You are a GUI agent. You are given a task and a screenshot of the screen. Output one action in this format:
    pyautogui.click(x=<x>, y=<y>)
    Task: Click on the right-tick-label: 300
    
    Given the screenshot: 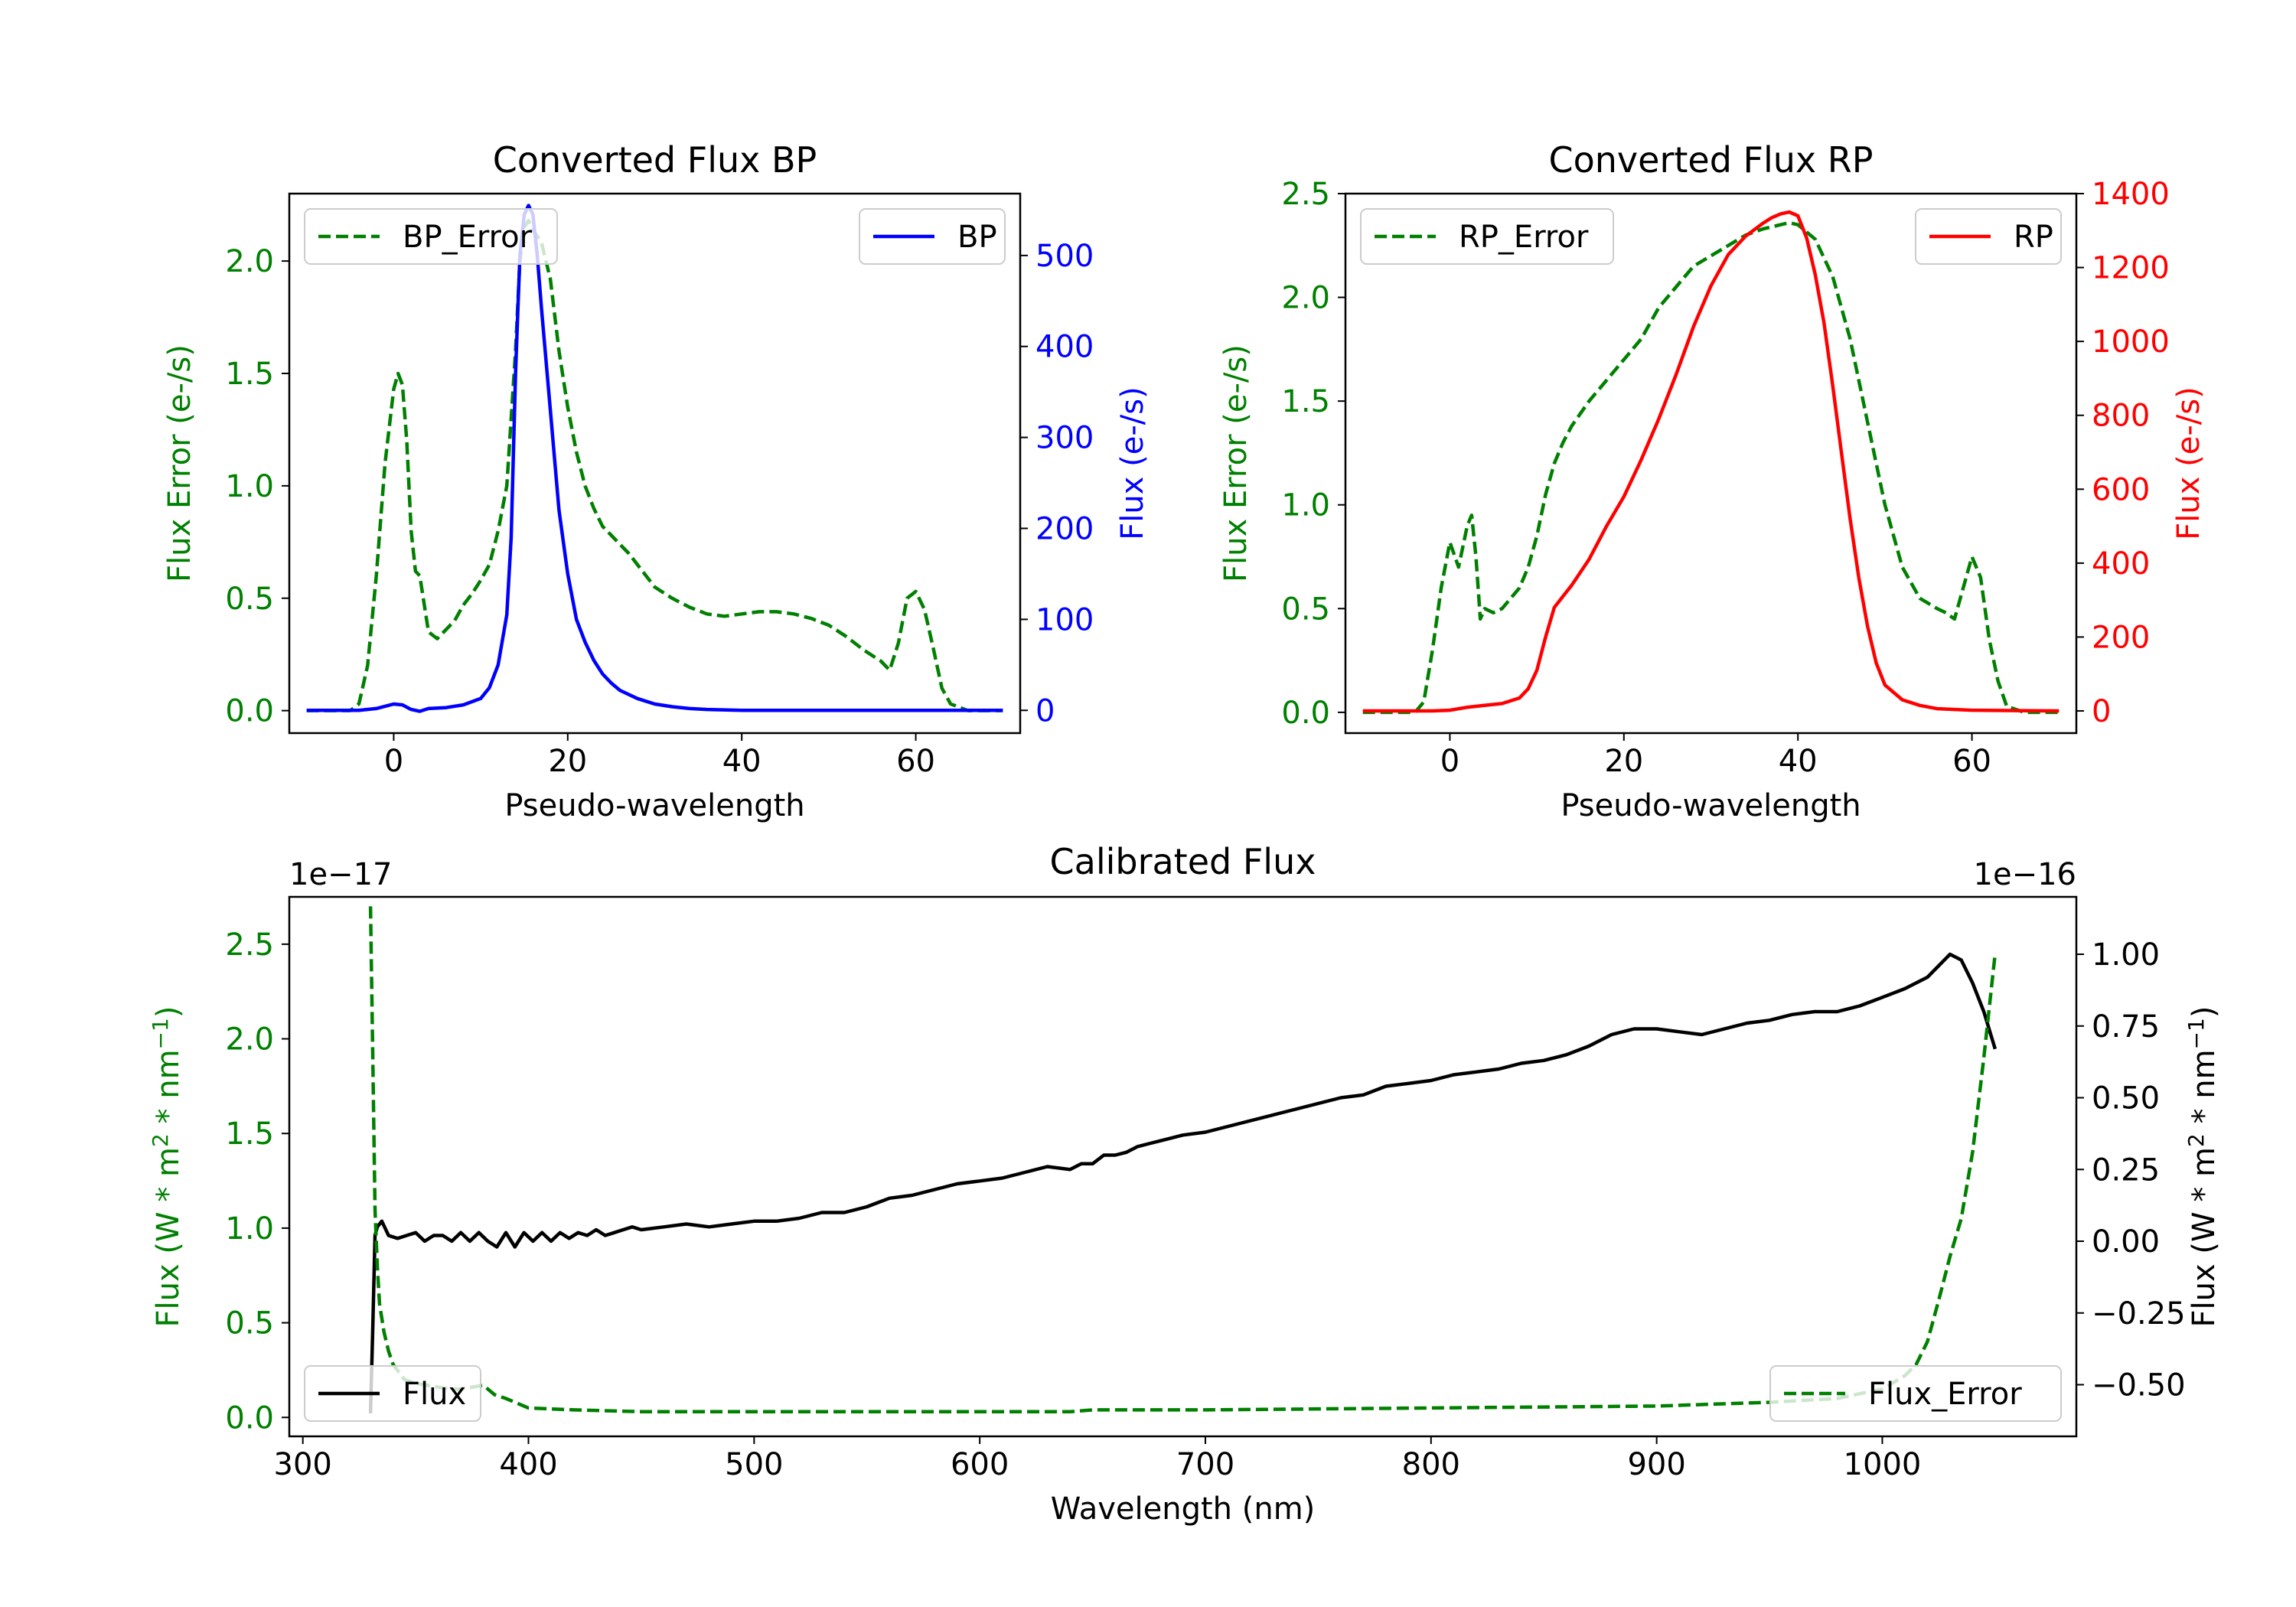 What is the action you would take?
    pyautogui.click(x=1064, y=438)
    